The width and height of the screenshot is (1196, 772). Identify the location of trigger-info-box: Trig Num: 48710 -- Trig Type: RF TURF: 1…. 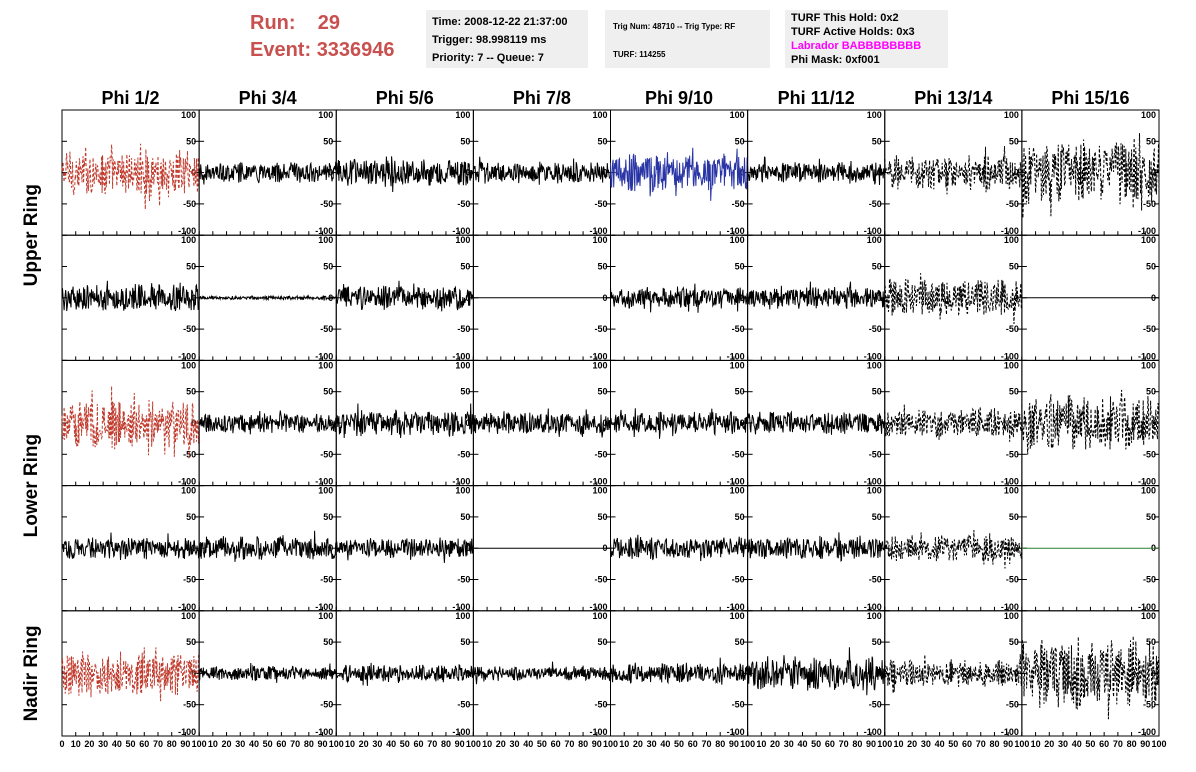
(687, 39).